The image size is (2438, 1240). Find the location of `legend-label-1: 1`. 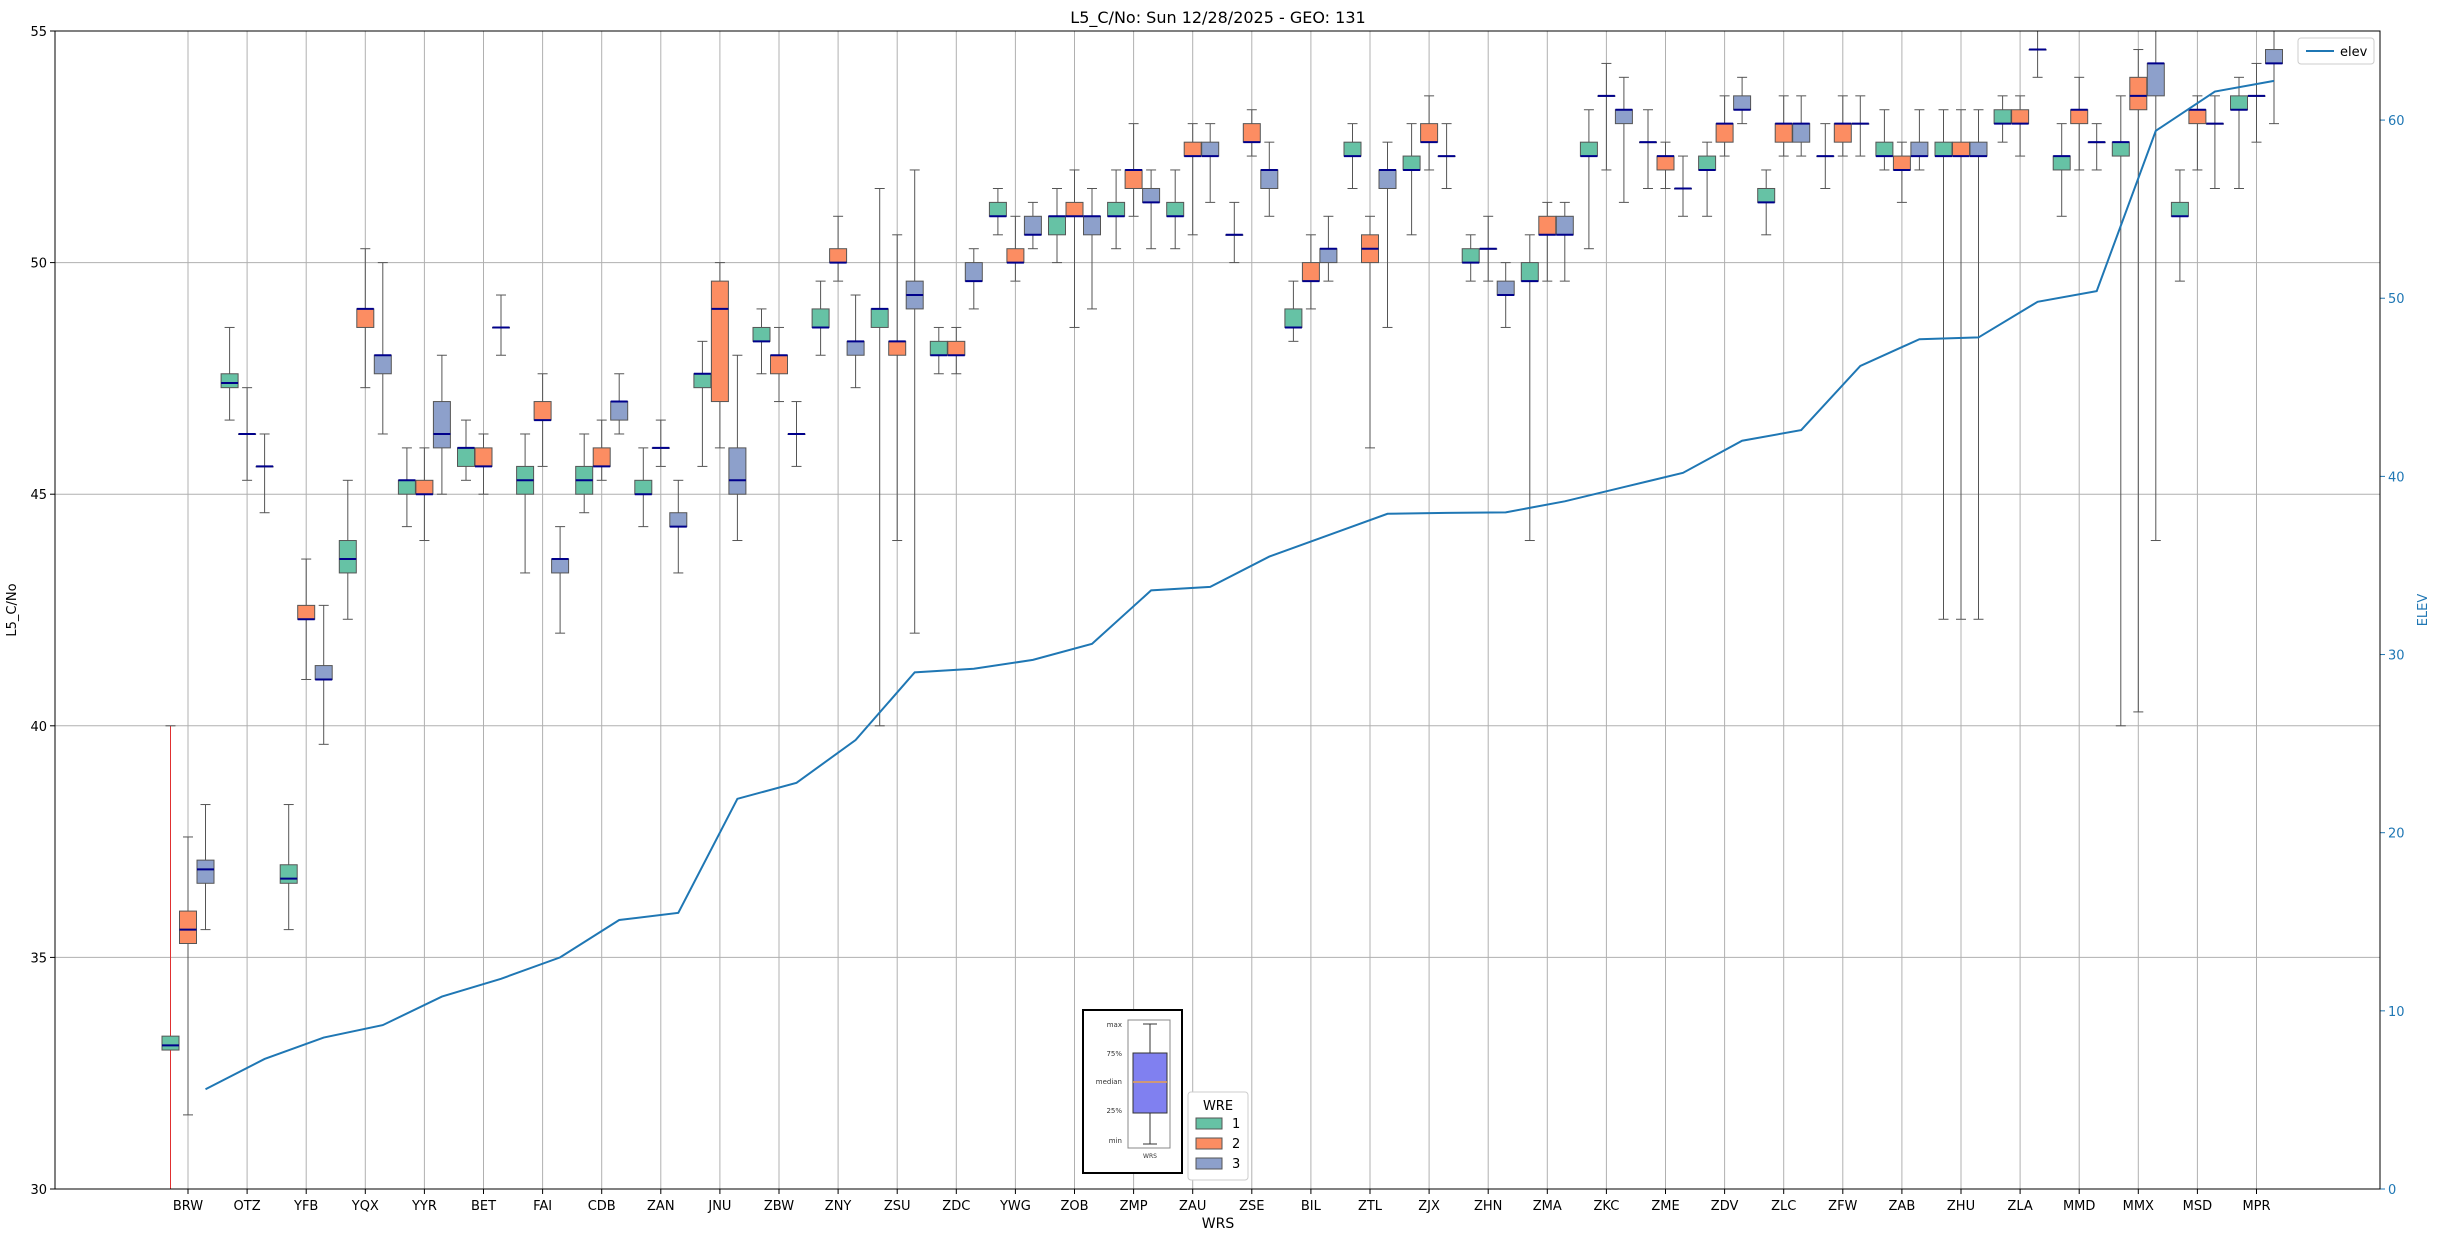

legend-label-1: 1 is located at coordinates (1236, 1124).